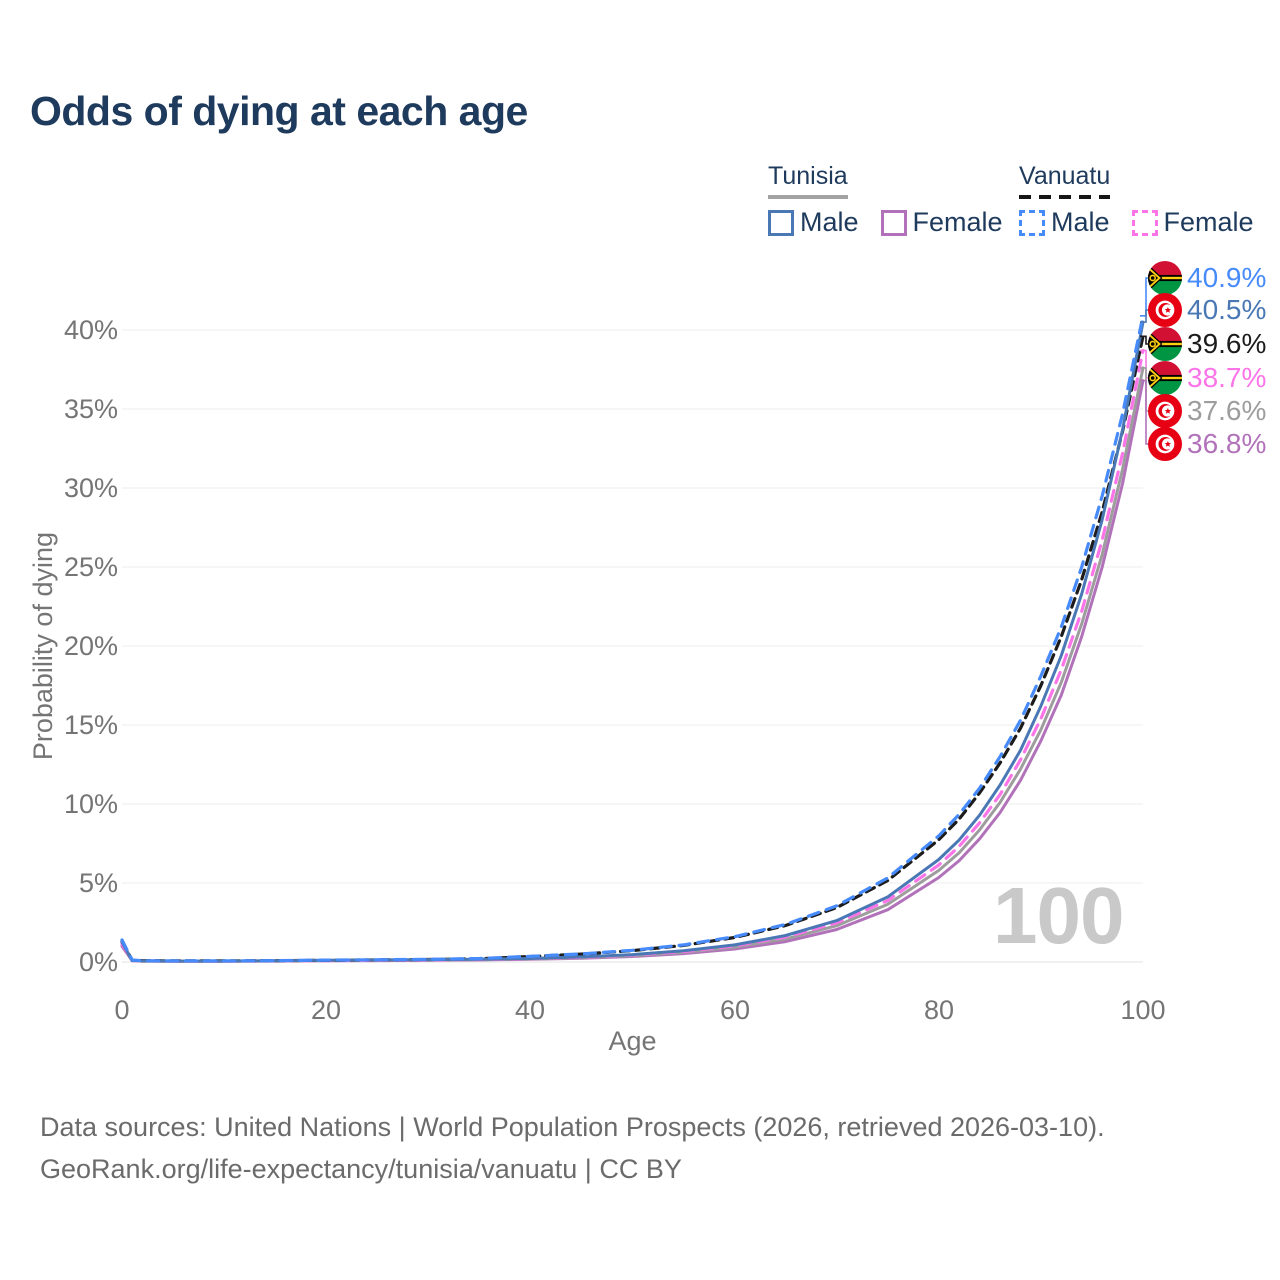 This screenshot has height=1280, width=1280. I want to click on y-axis-title: Probability of dying, so click(43, 646).